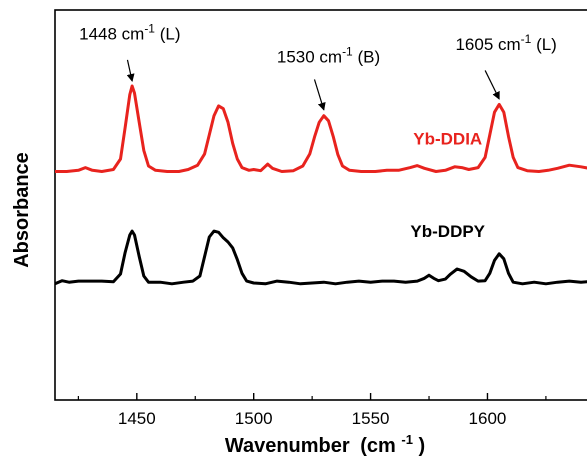 The height and width of the screenshot is (464, 587). I want to click on peak-label: 1530 cm-1 (B), so click(328, 56).